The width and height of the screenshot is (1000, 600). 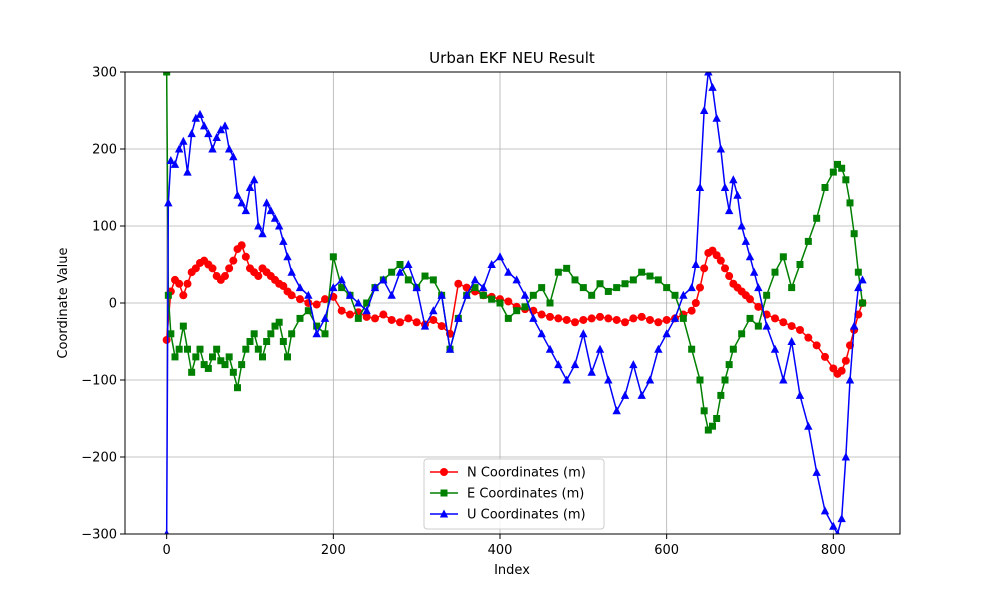 What do you see at coordinates (104, 150) in the screenshot?
I see `y-tick-label: 200` at bounding box center [104, 150].